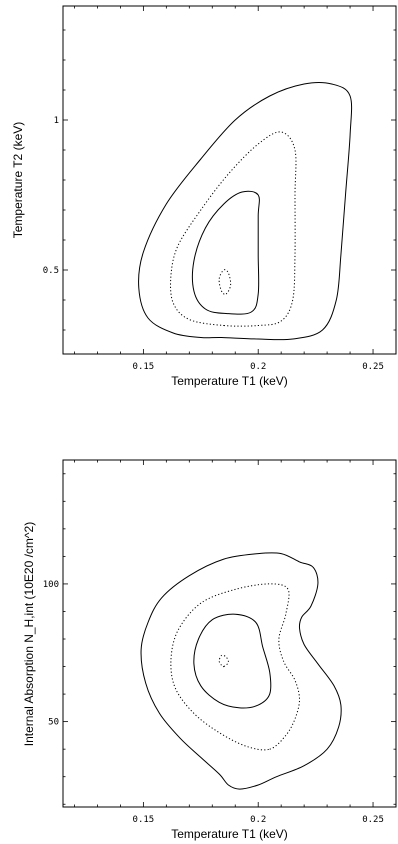 The height and width of the screenshot is (844, 398). What do you see at coordinates (258, 367) in the screenshot?
I see `top-x-tick-label: 0.2` at bounding box center [258, 367].